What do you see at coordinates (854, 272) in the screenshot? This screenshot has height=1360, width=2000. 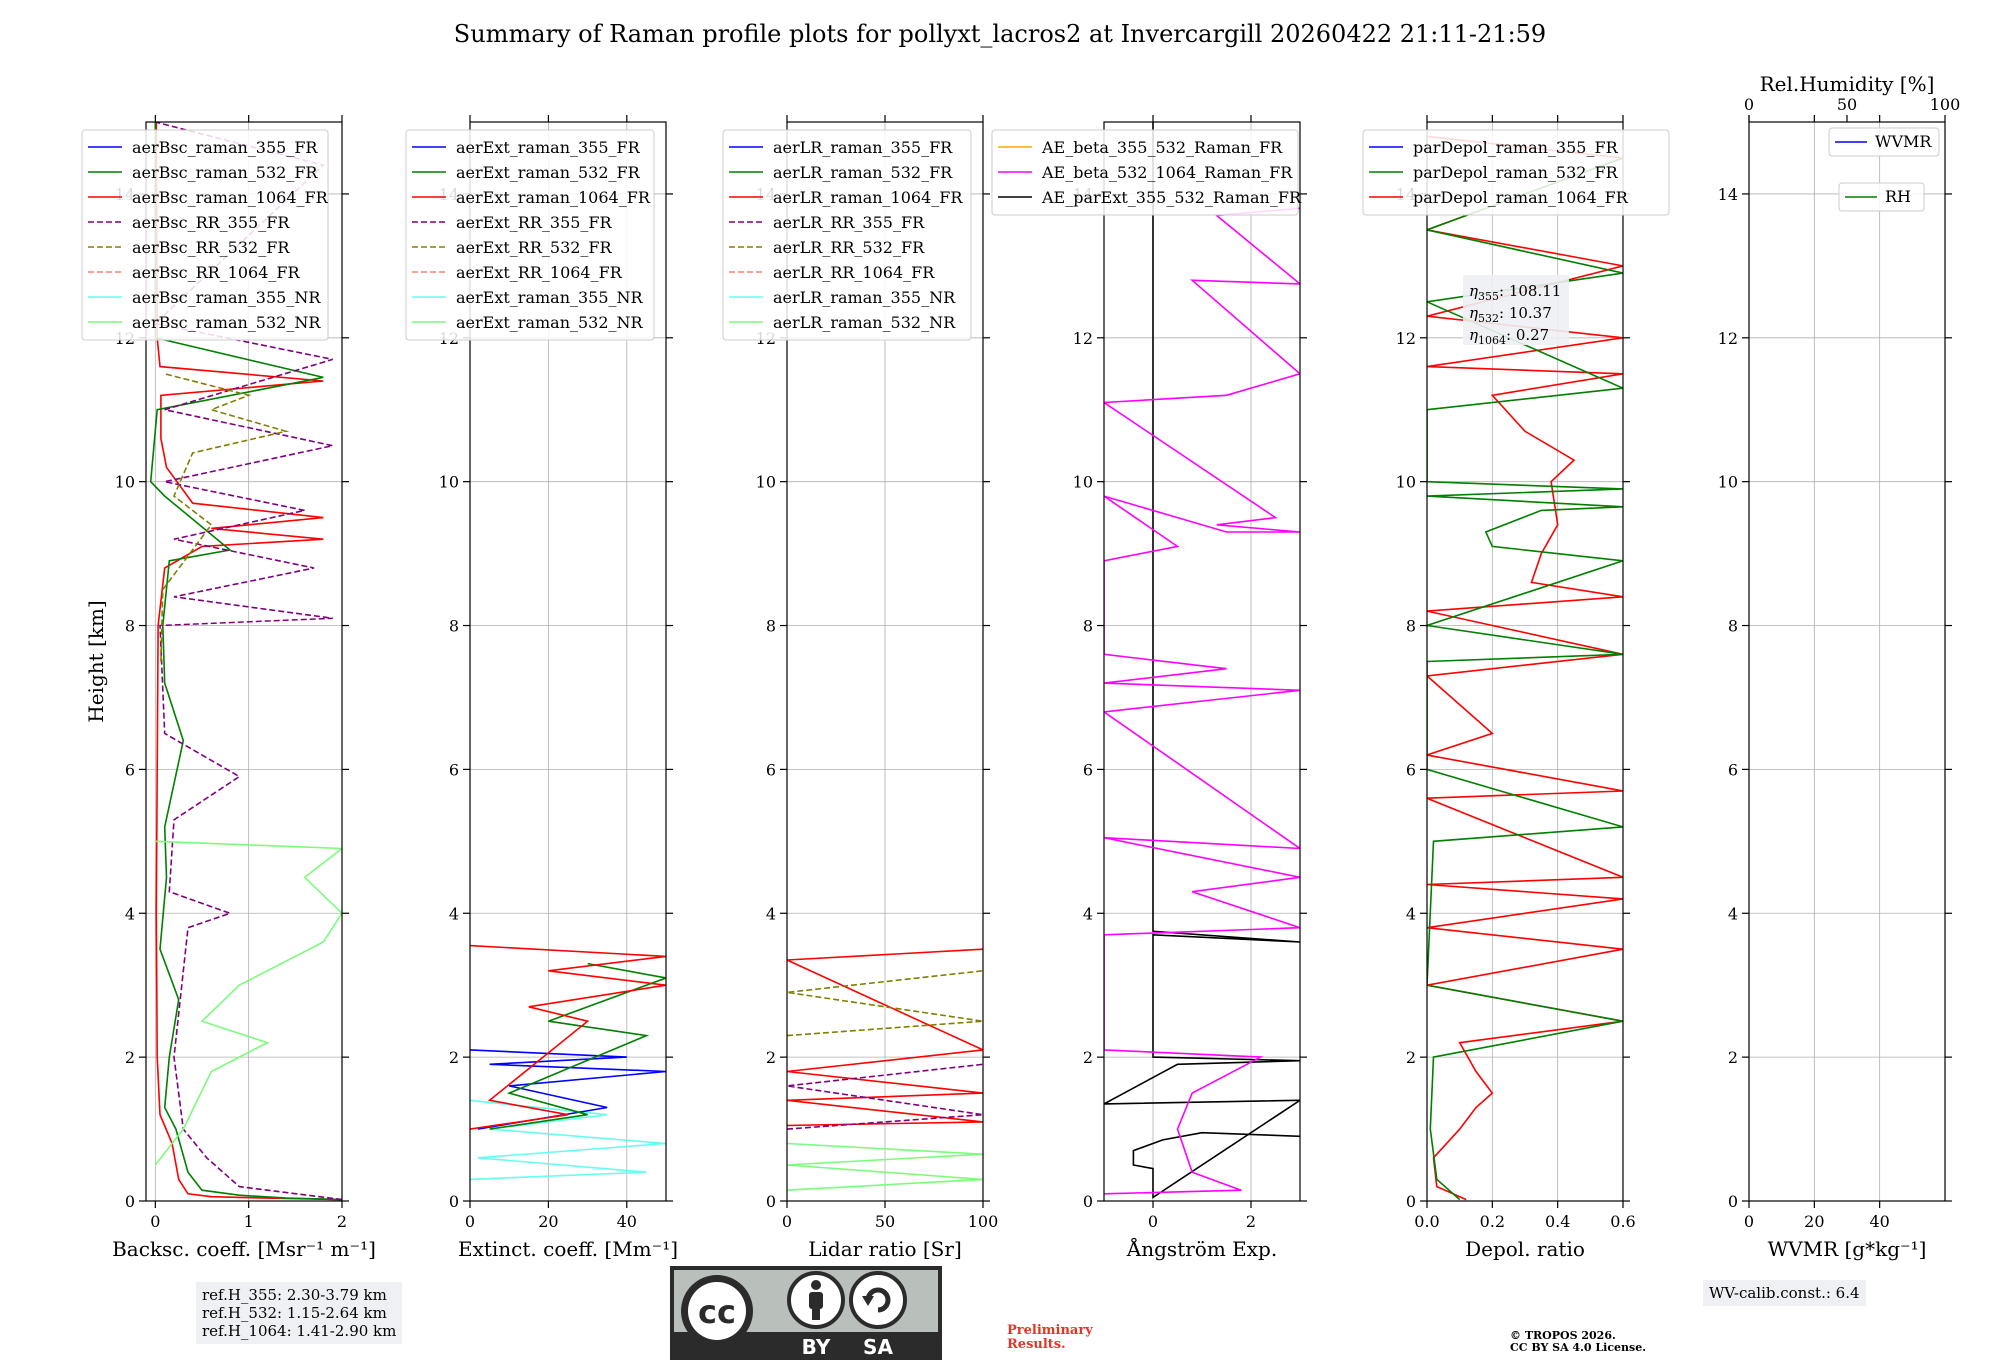 I see `legend-label-aerLR_RR_1064_FR: aerLR_RR_1064_FR` at bounding box center [854, 272].